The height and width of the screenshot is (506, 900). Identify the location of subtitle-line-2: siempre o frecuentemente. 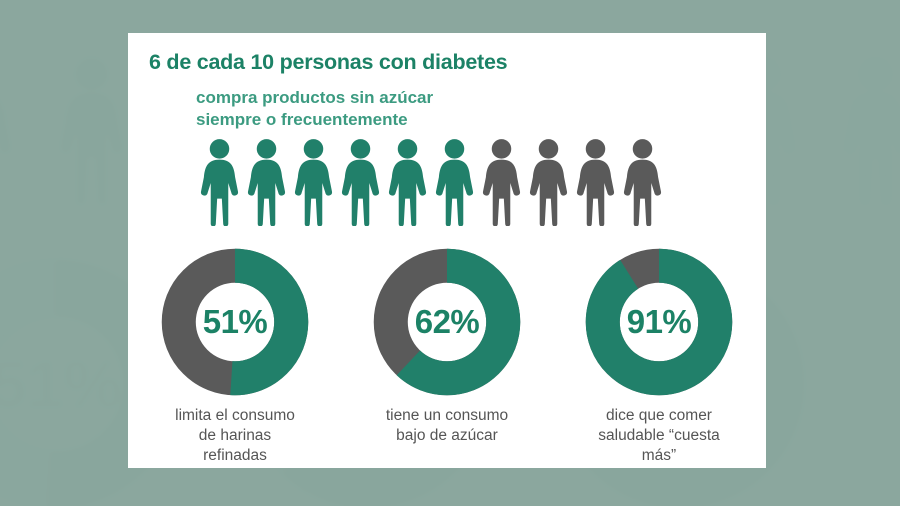
(302, 120).